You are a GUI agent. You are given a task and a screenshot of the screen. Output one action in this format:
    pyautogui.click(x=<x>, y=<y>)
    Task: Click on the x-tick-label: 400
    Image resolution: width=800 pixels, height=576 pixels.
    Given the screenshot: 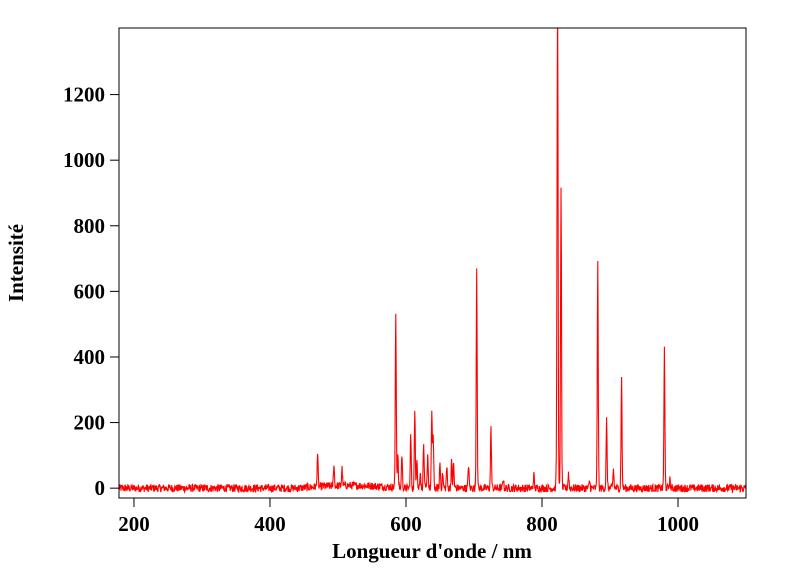 What is the action you would take?
    pyautogui.click(x=270, y=524)
    